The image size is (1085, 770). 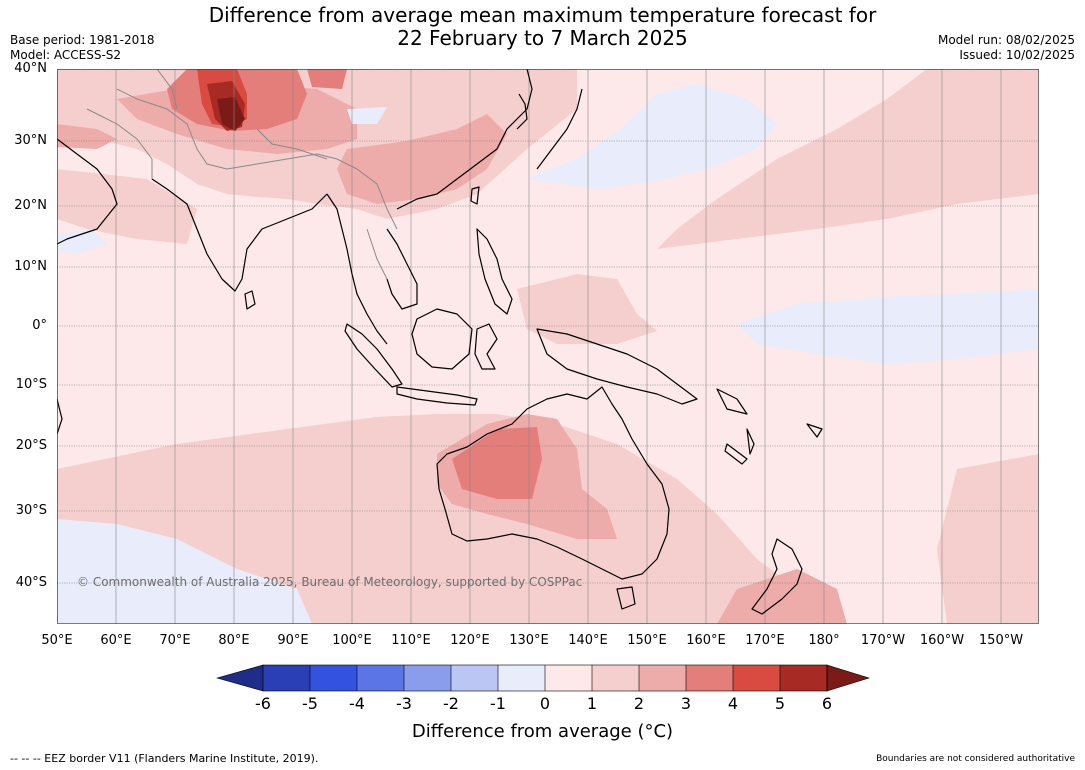 What do you see at coordinates (750, 441) in the screenshot?
I see `vanuatu-coast` at bounding box center [750, 441].